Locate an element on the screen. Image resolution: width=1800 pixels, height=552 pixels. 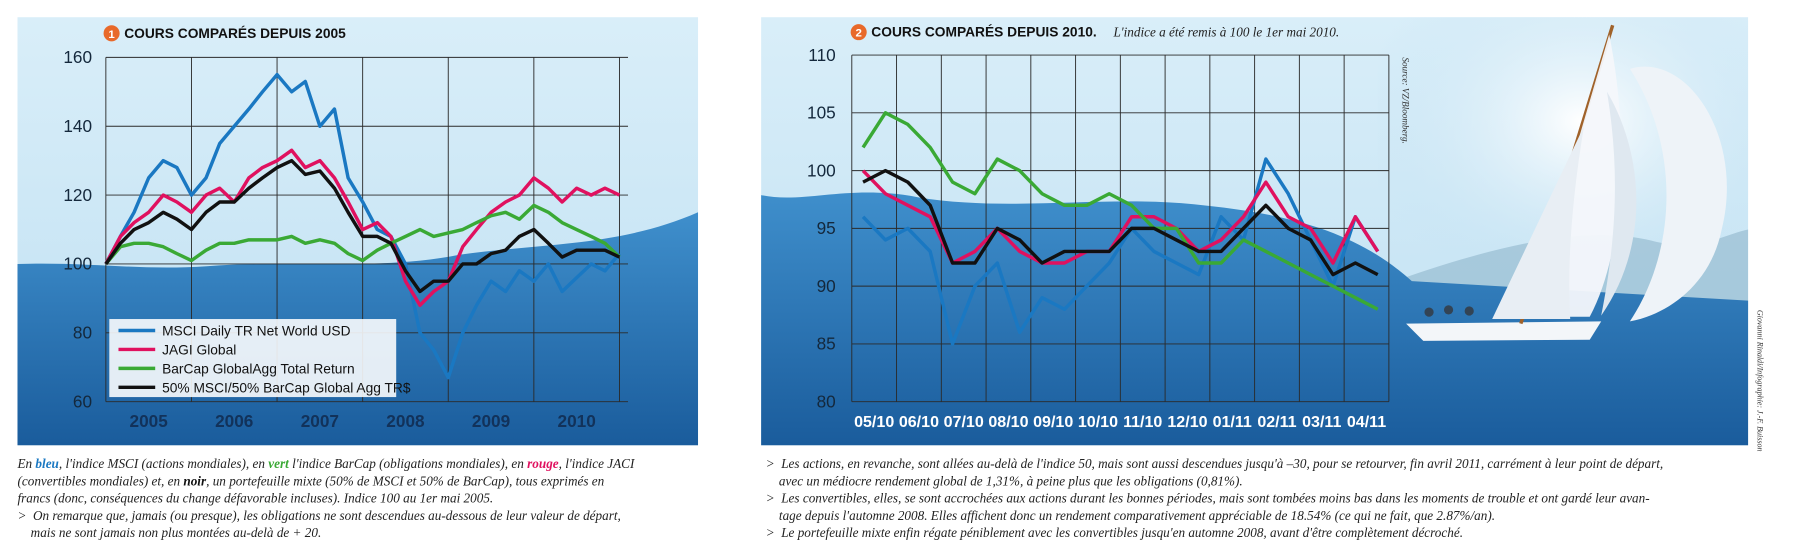
y-tick-label: 160 is located at coordinates (77, 57).